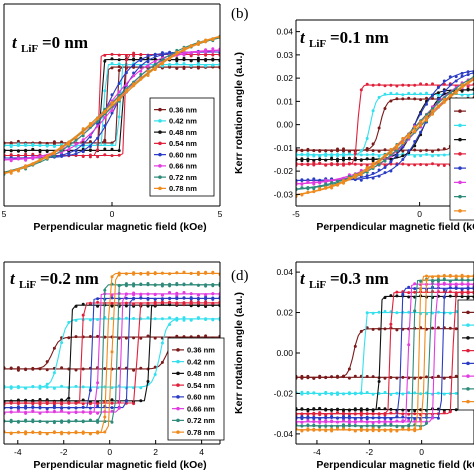 The width and height of the screenshot is (474, 474). I want to click on legend-entry: 0.66 nm, so click(201, 408).